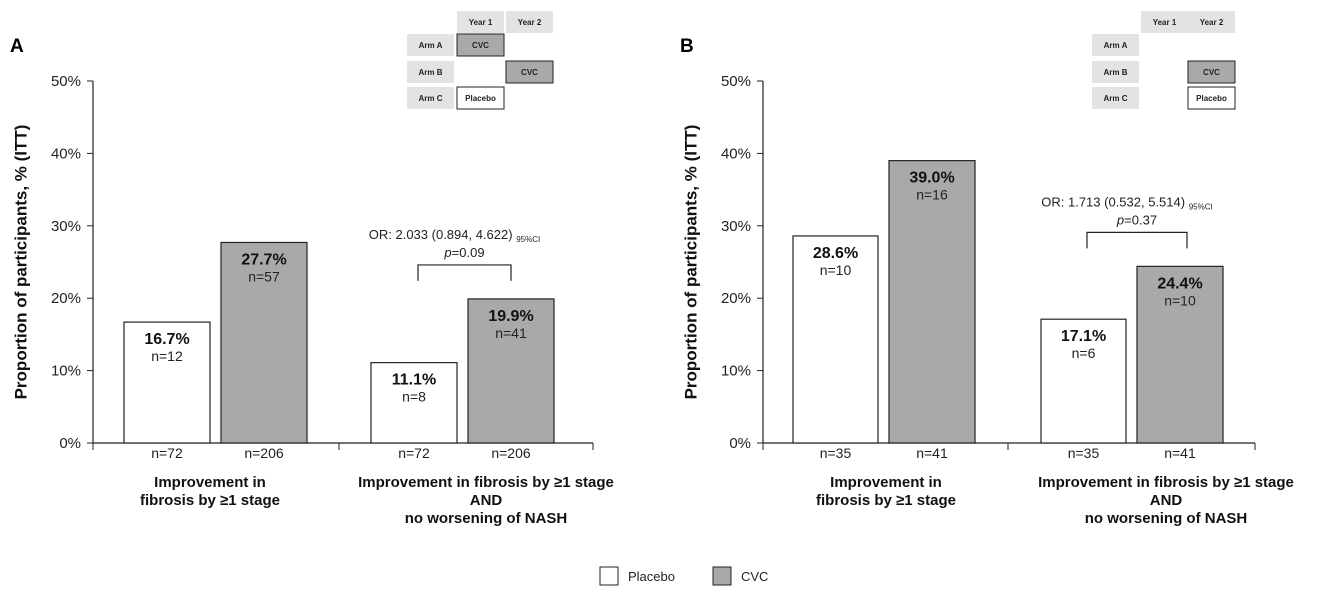 The width and height of the screenshot is (1329, 594). I want to click on y-tick-label: 30%, so click(736, 226).